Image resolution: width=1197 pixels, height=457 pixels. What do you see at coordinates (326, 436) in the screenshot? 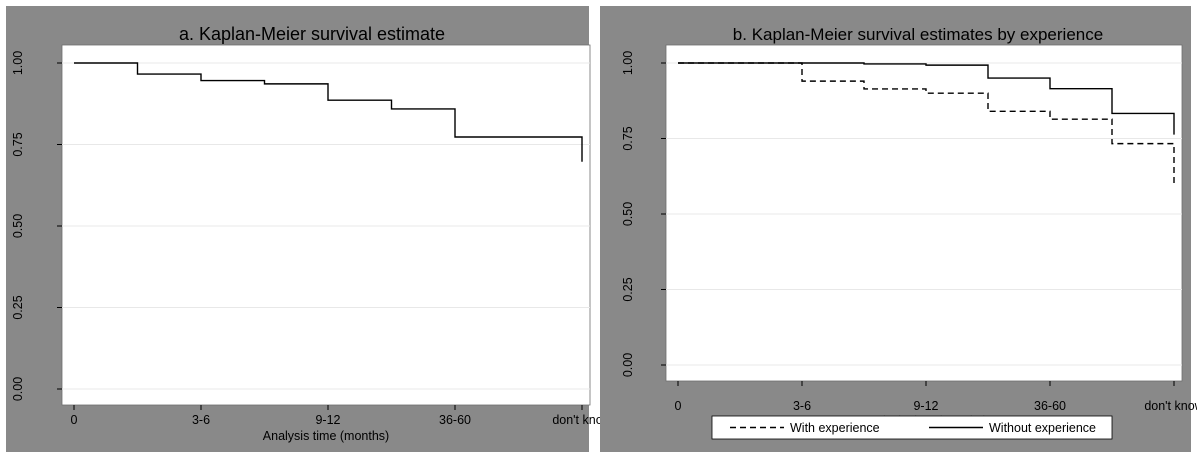
I see `x-axis-label: Analysis time (months)` at bounding box center [326, 436].